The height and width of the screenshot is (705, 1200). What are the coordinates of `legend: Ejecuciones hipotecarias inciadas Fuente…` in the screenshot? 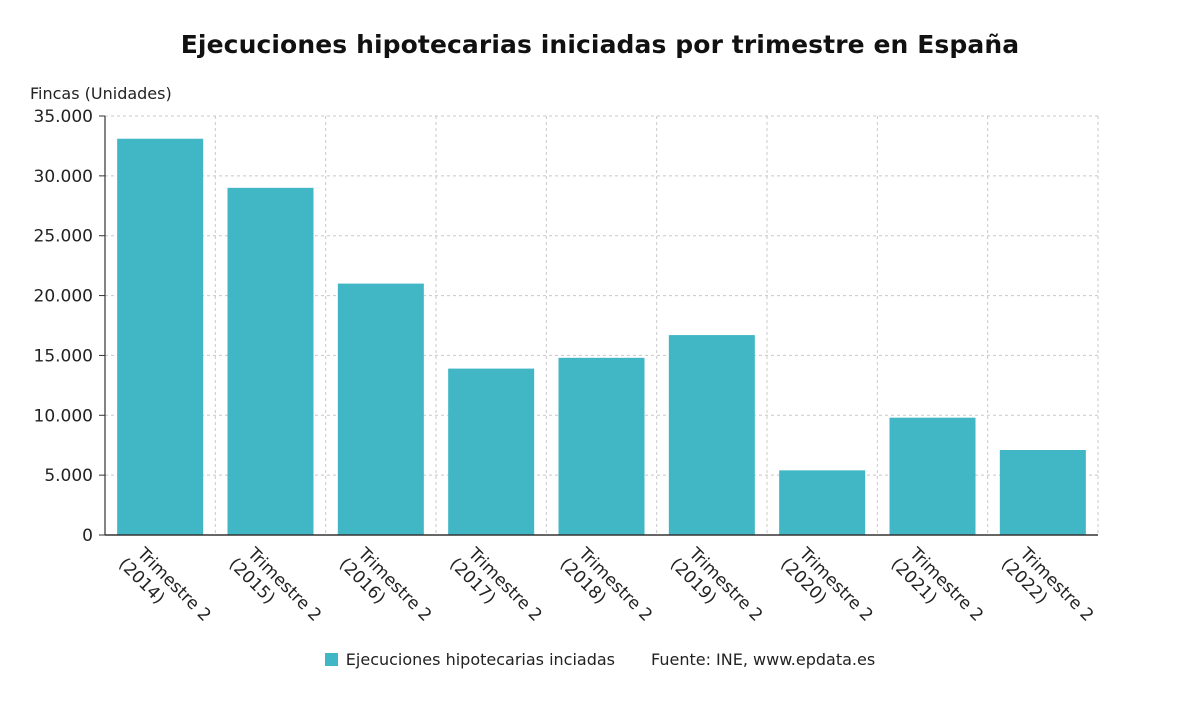 It's located at (600, 659).